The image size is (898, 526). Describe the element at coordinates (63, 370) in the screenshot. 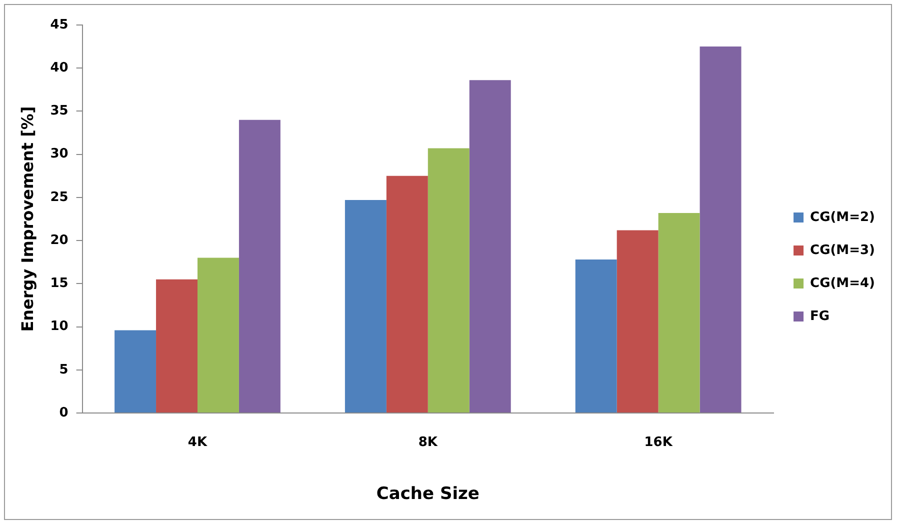

I see `y-tick-label: 5` at that location.